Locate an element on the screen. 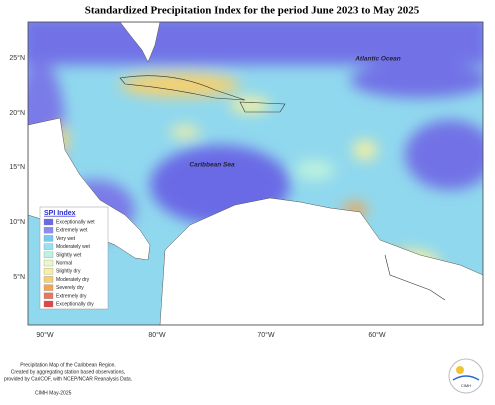 The image size is (495, 405). legend-label: Moderately wet is located at coordinates (73, 247).